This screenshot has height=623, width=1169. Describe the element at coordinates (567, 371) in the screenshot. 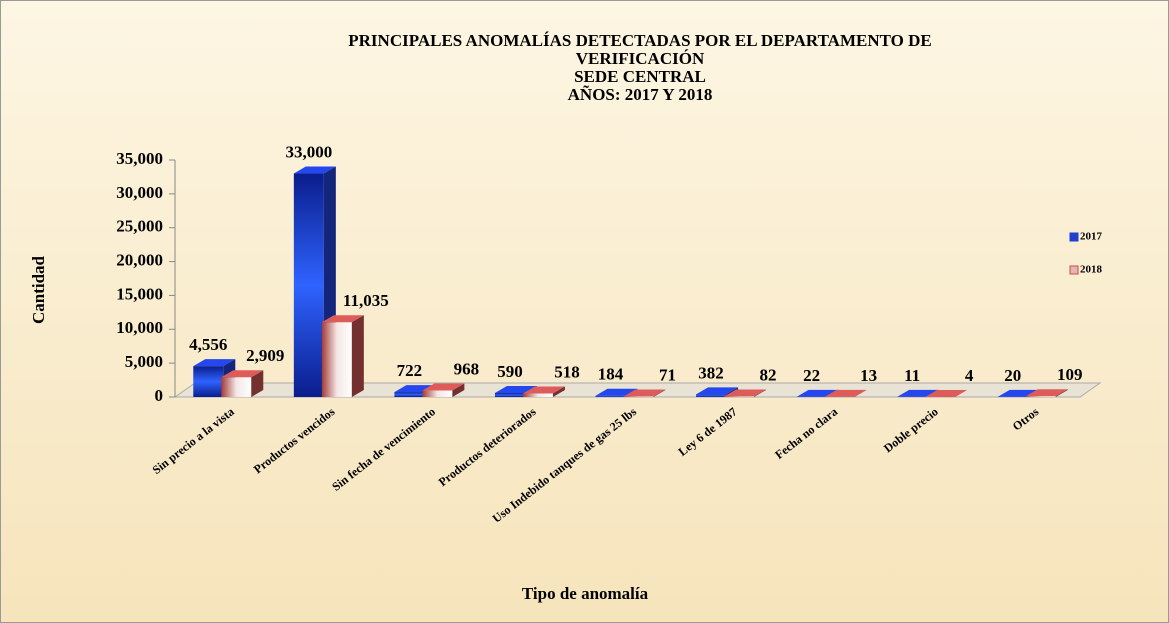

I see `data-label: 518` at that location.